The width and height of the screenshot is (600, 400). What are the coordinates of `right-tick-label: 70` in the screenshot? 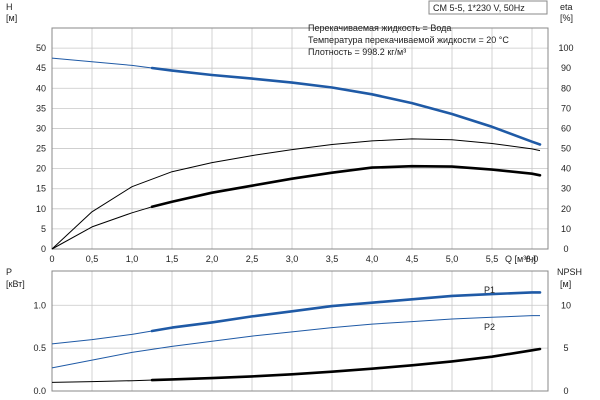 It's located at (566, 108).